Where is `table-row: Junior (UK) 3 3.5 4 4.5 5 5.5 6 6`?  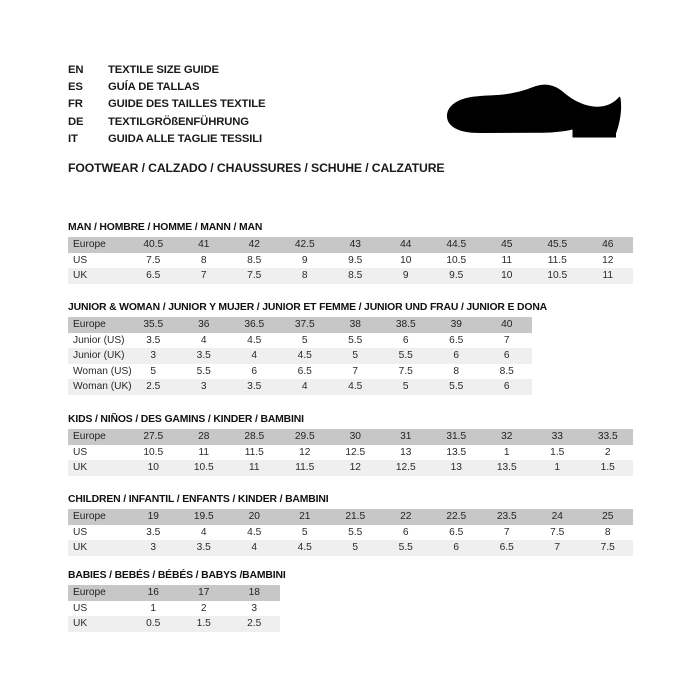 table-row: Junior (UK) 3 3.5 4 4.5 5 5.5 6 6 is located at coordinates (300, 356).